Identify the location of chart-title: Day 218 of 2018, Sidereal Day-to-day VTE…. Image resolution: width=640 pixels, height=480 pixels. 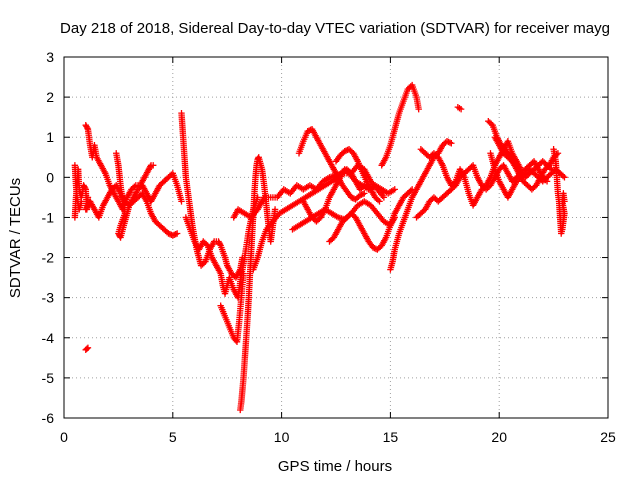
(335, 28).